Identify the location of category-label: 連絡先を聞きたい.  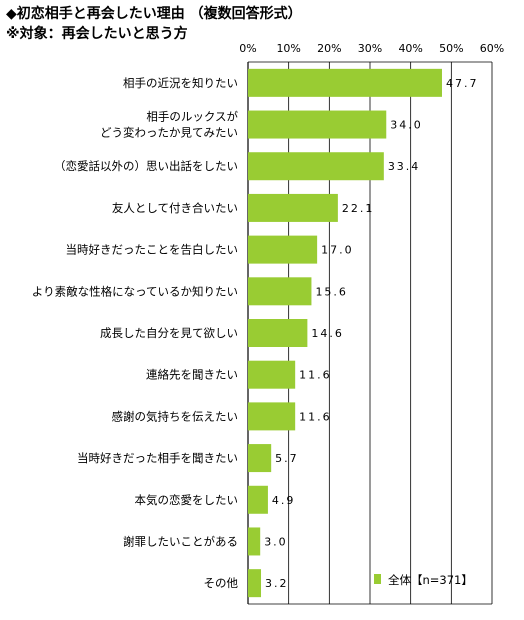
(192, 375).